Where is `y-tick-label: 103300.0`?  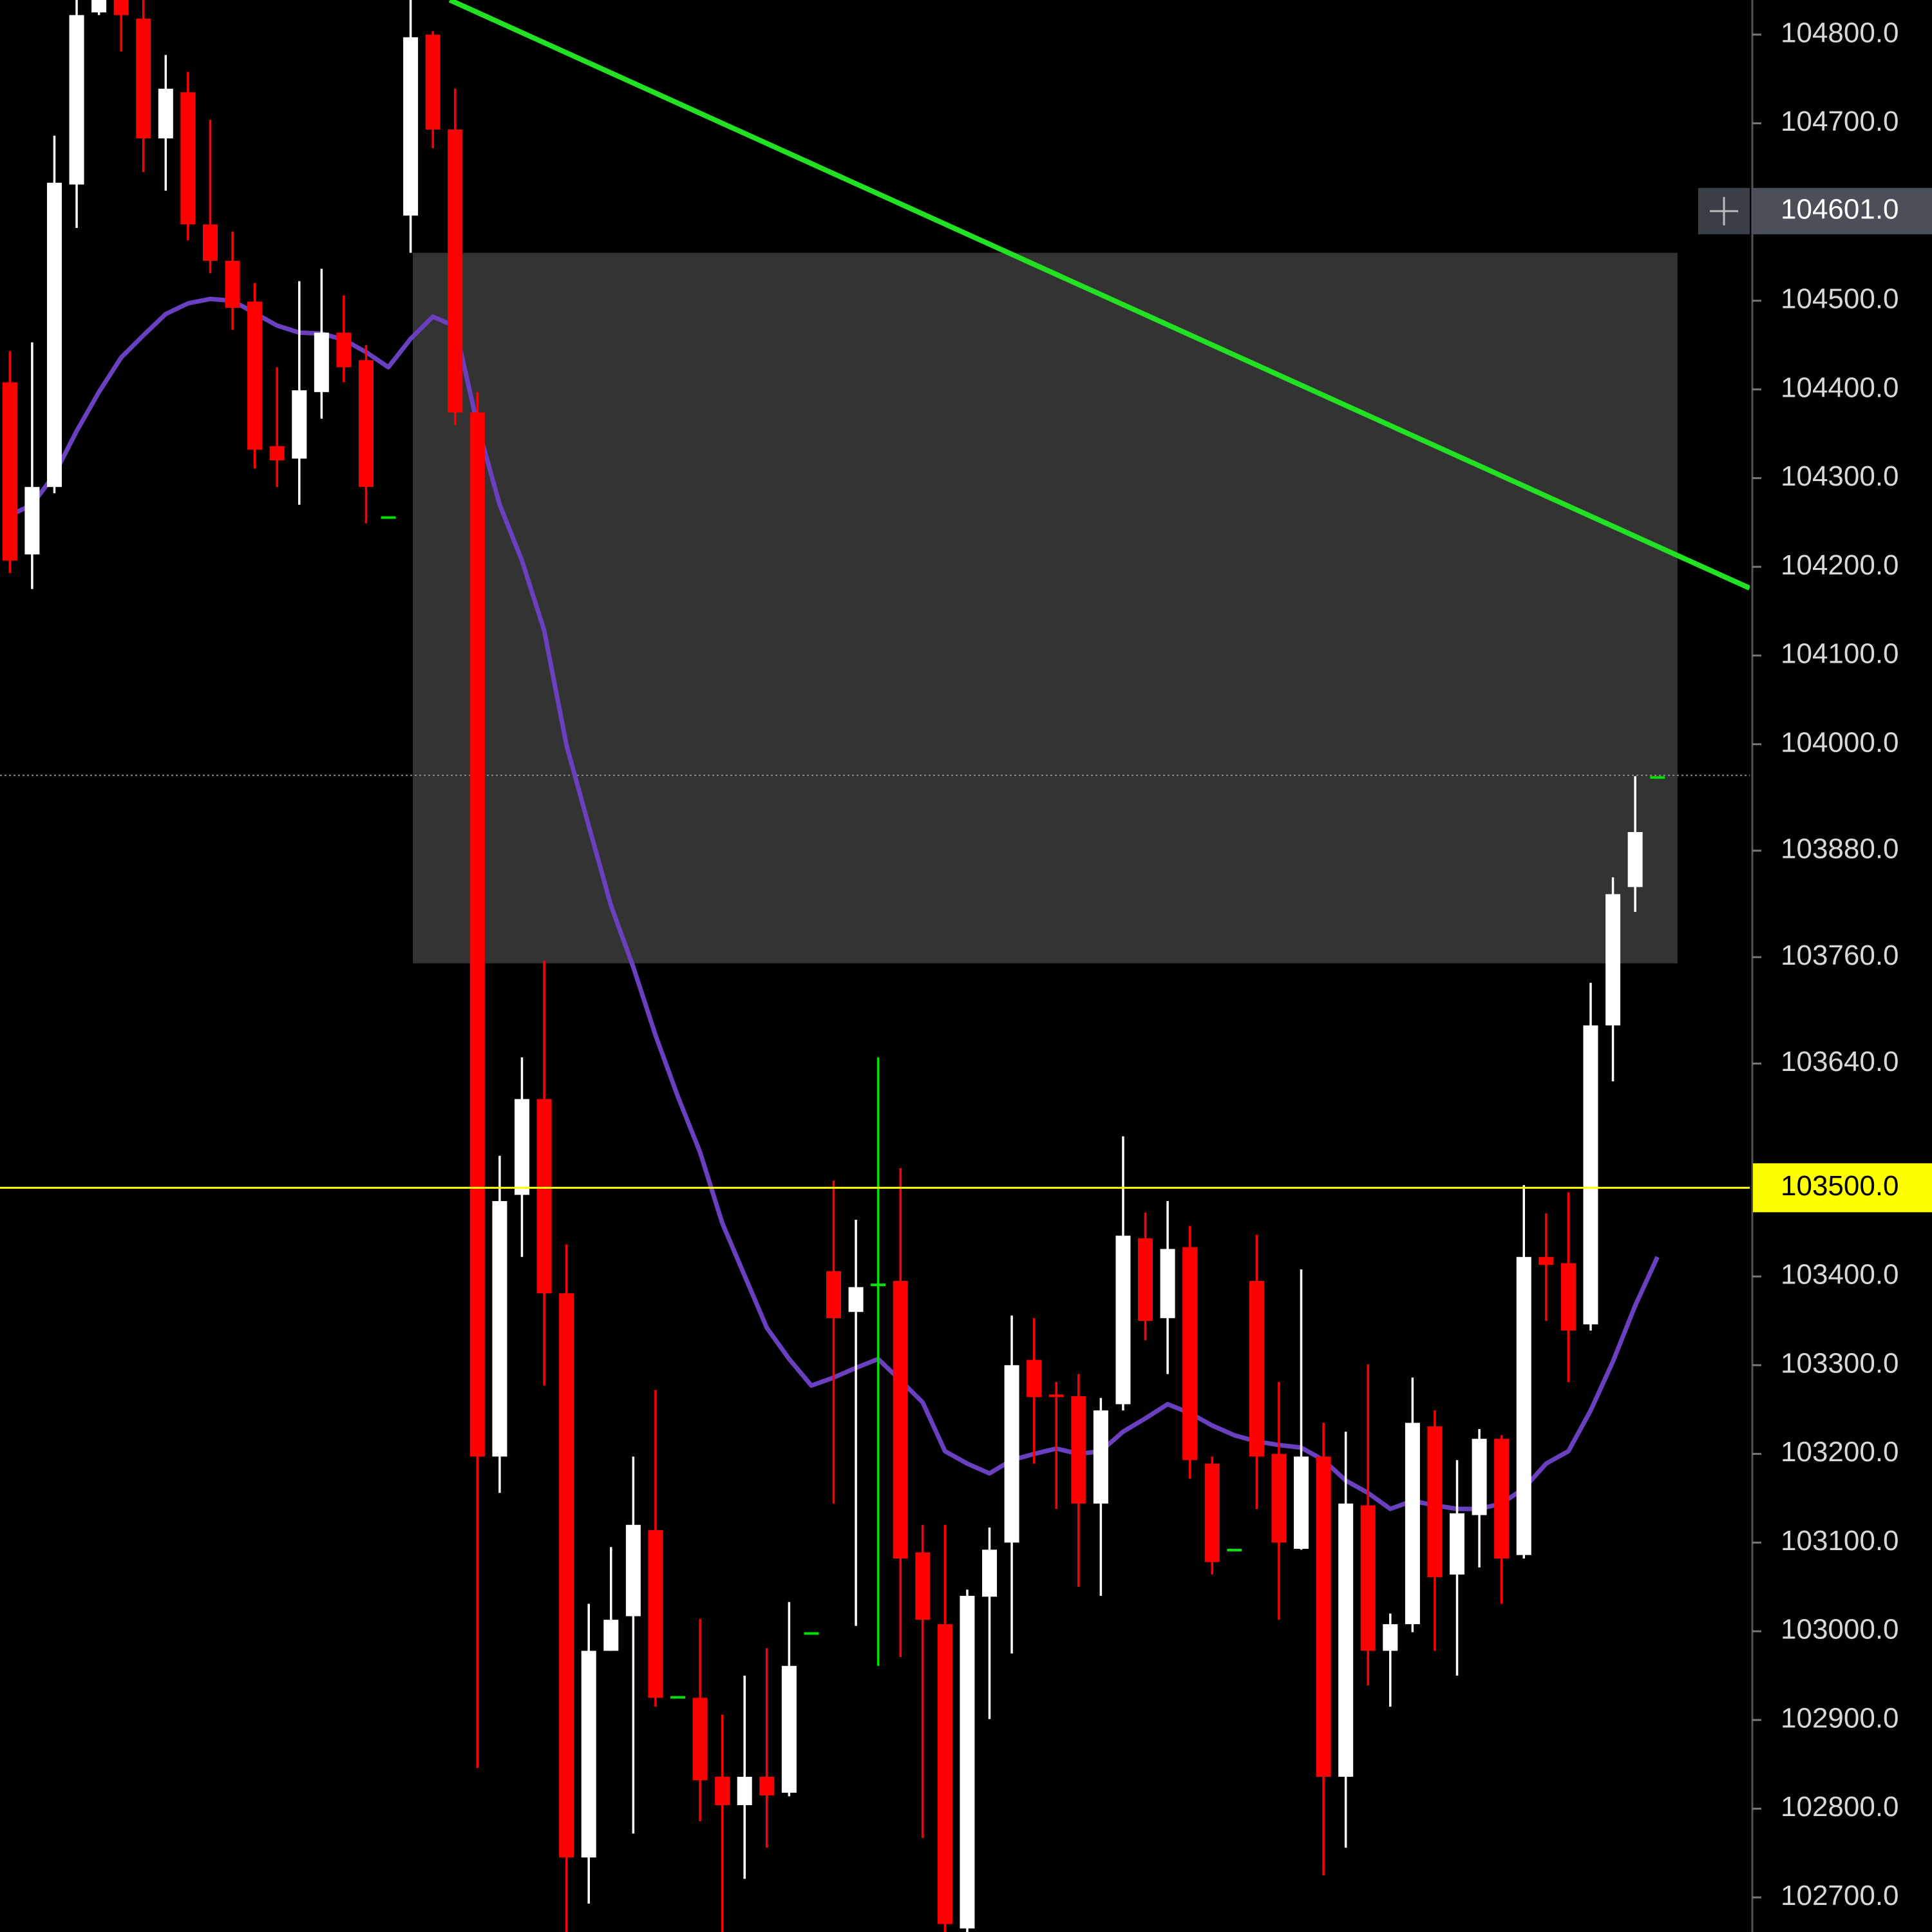 y-tick-label: 103300.0 is located at coordinates (1840, 1363).